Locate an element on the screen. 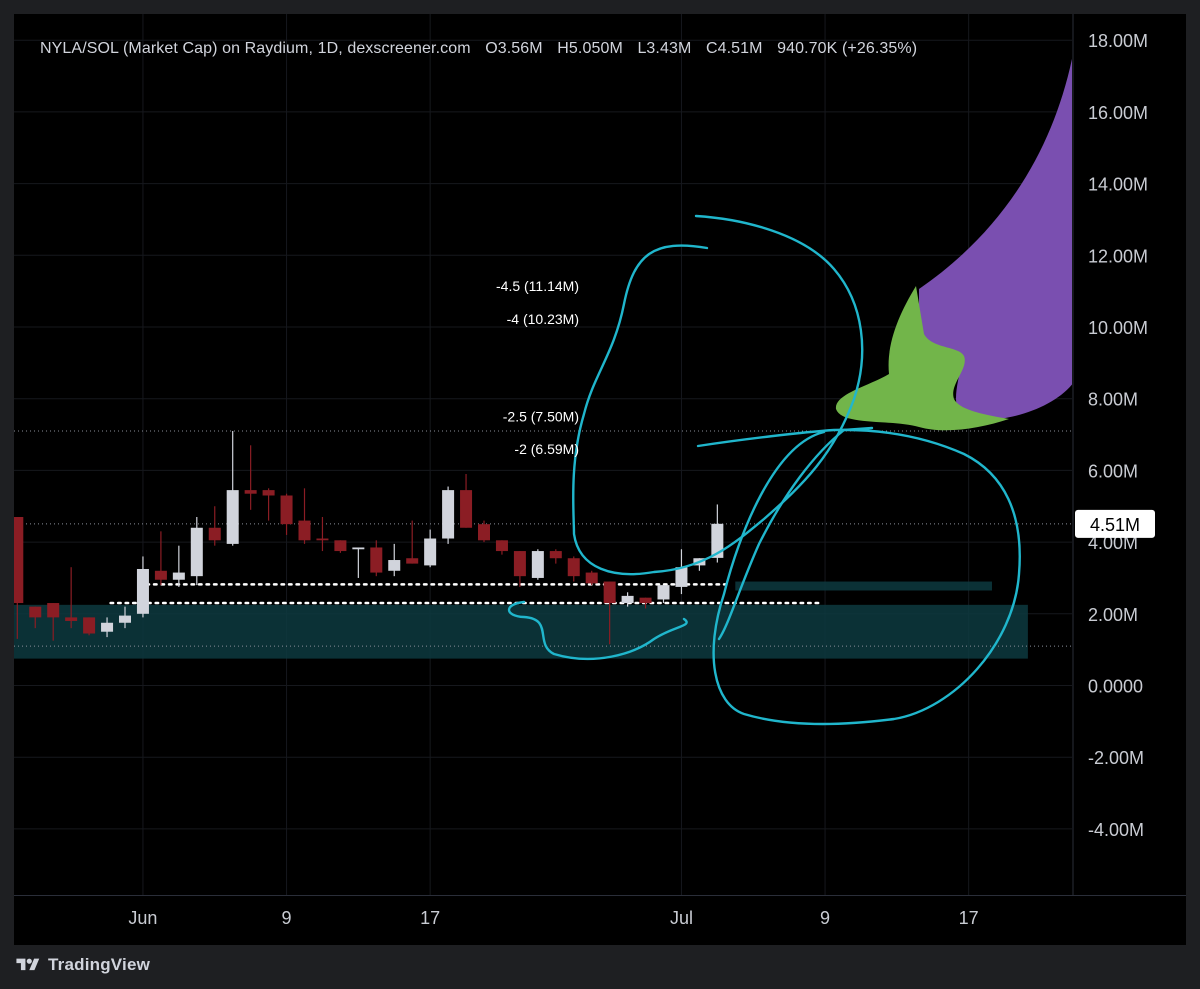 The image size is (1200, 989). annotation-scribble is located at coordinates (597, 630).